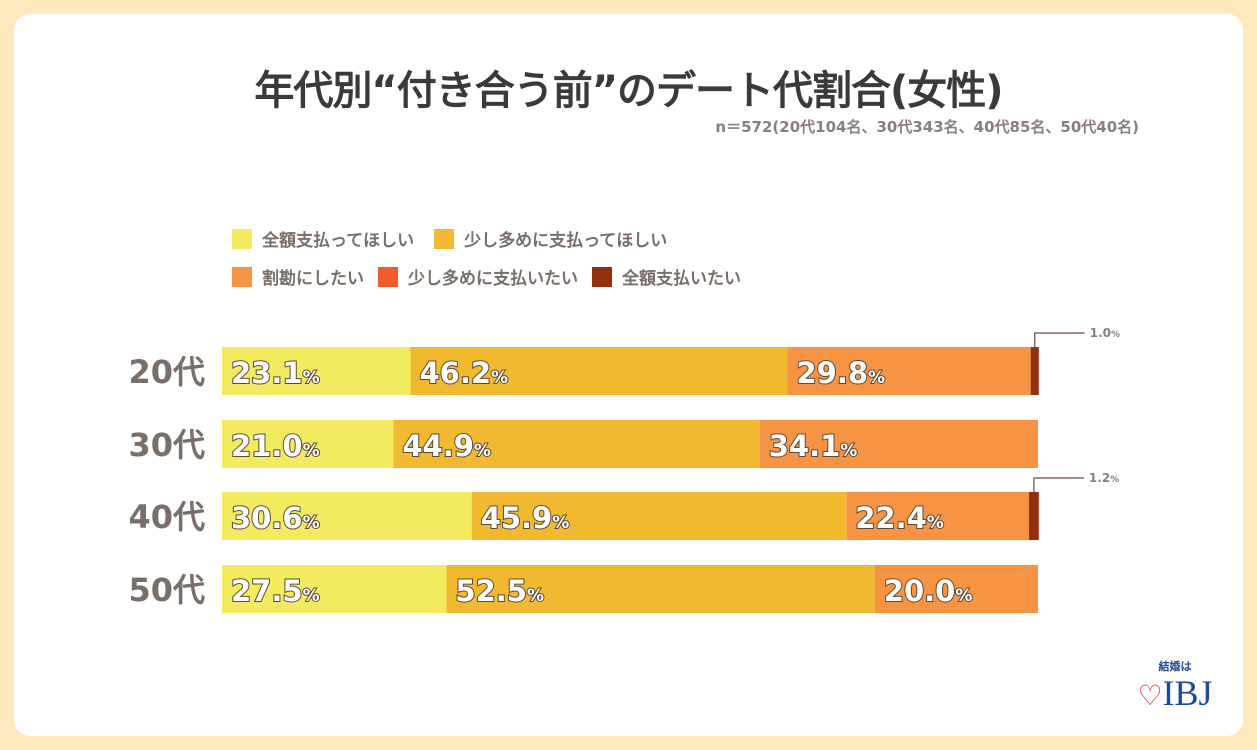 Image resolution: width=1257 pixels, height=750 pixels. What do you see at coordinates (681, 279) in the screenshot?
I see `legend-label: 全額支払いたい` at bounding box center [681, 279].